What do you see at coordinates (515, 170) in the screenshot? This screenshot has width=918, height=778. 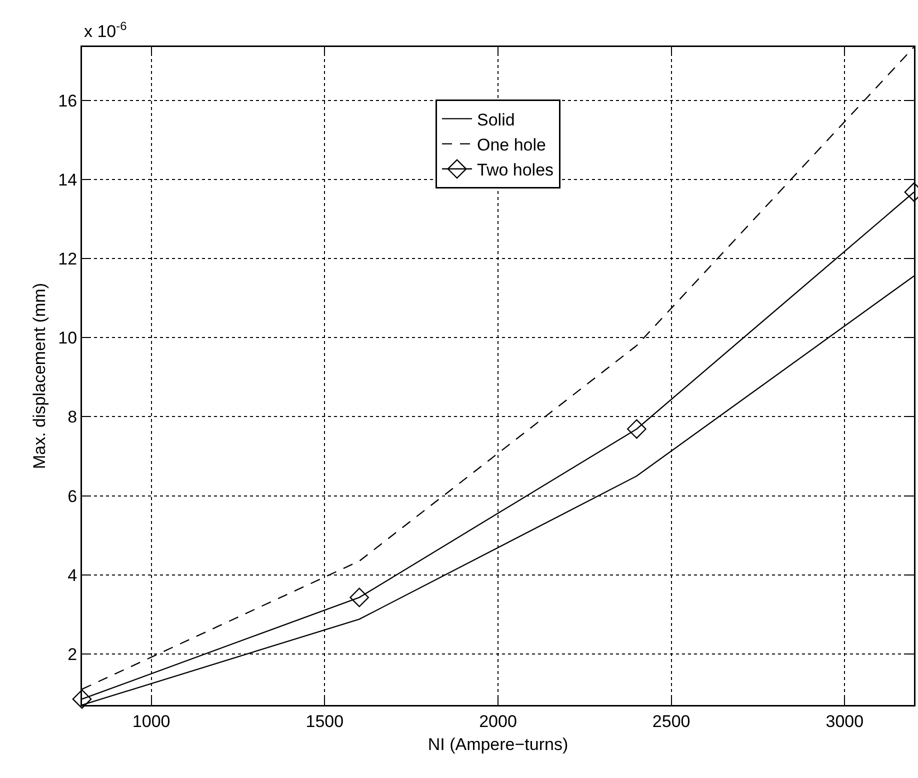 I see `legend-label: Two holes` at bounding box center [515, 170].